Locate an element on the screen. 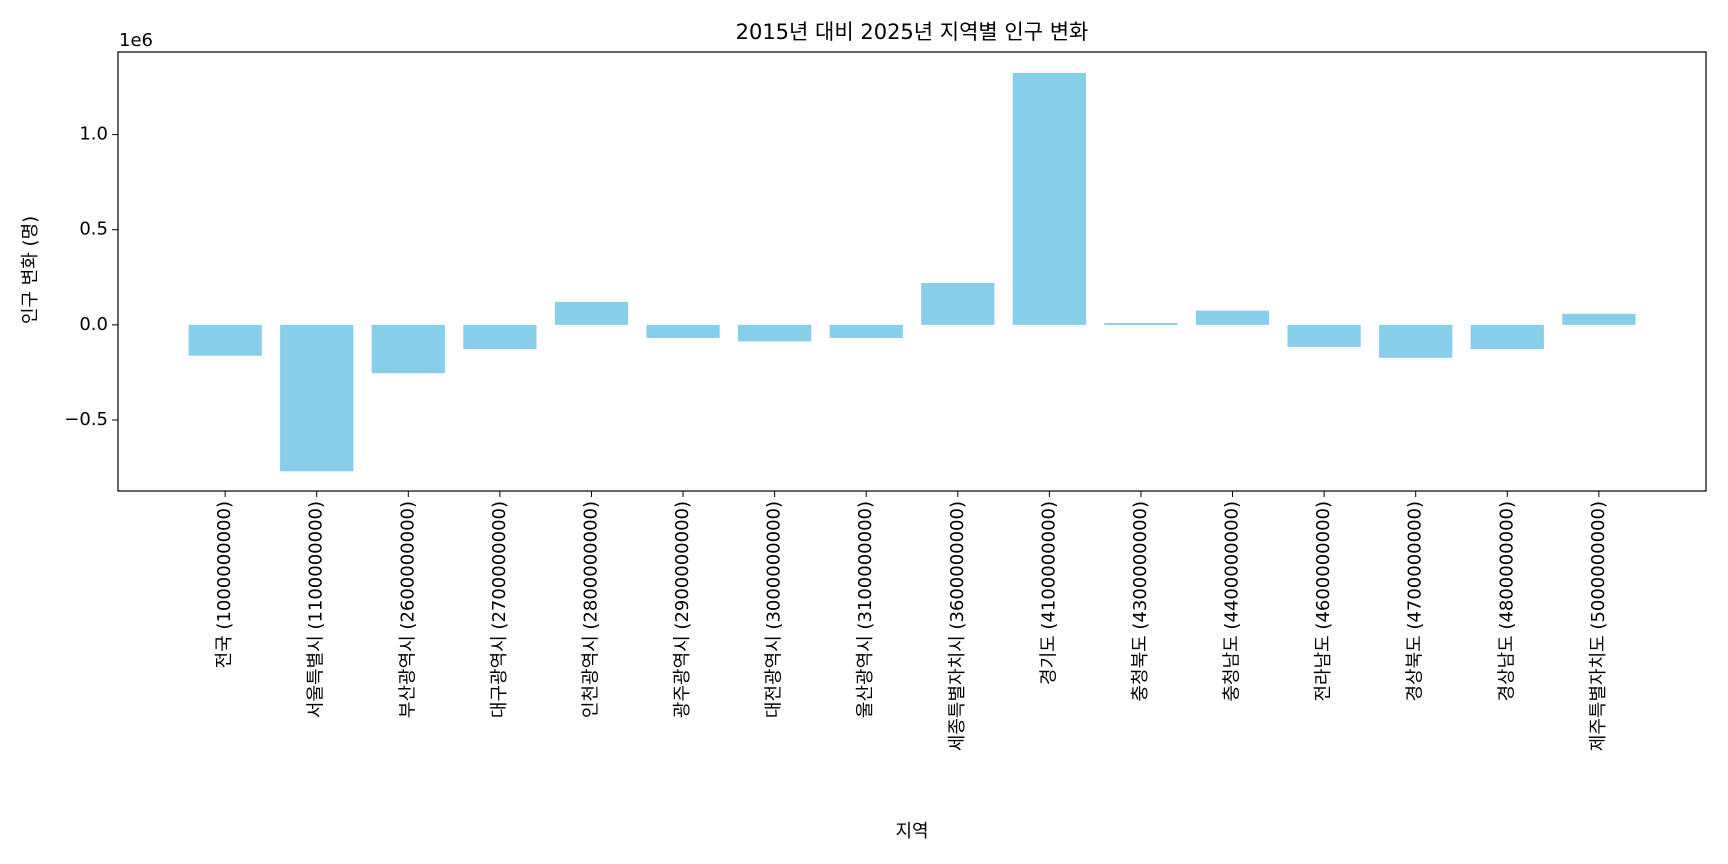 The image size is (1728, 864). x-tick-label: 경상남도 (4800000000) is located at coordinates (1506, 601).